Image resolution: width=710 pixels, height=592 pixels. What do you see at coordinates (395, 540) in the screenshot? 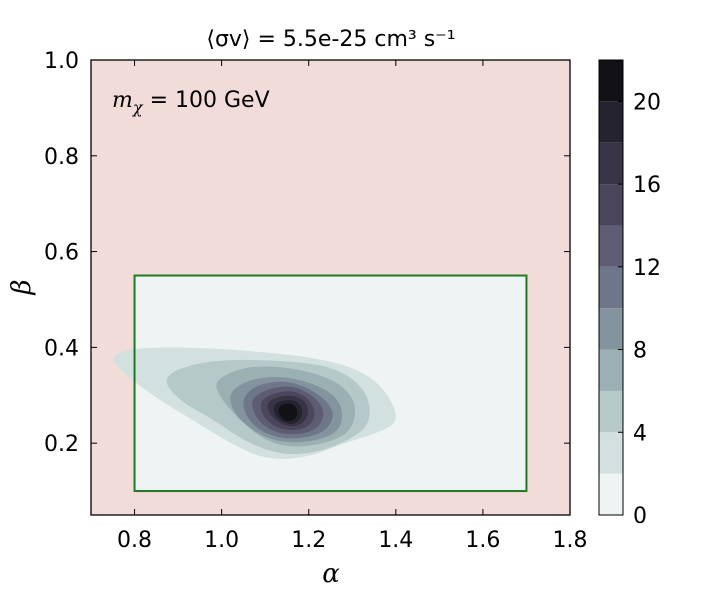
I see `x-tick-label: 1.4` at bounding box center [395, 540].